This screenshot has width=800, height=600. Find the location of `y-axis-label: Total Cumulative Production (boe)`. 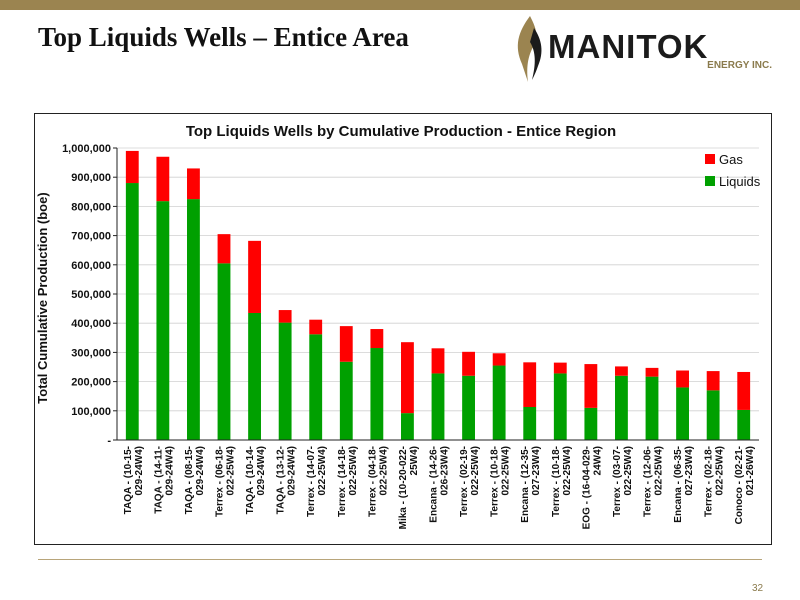

y-axis-label: Total Cumulative Production (boe) is located at coordinates (42, 297).